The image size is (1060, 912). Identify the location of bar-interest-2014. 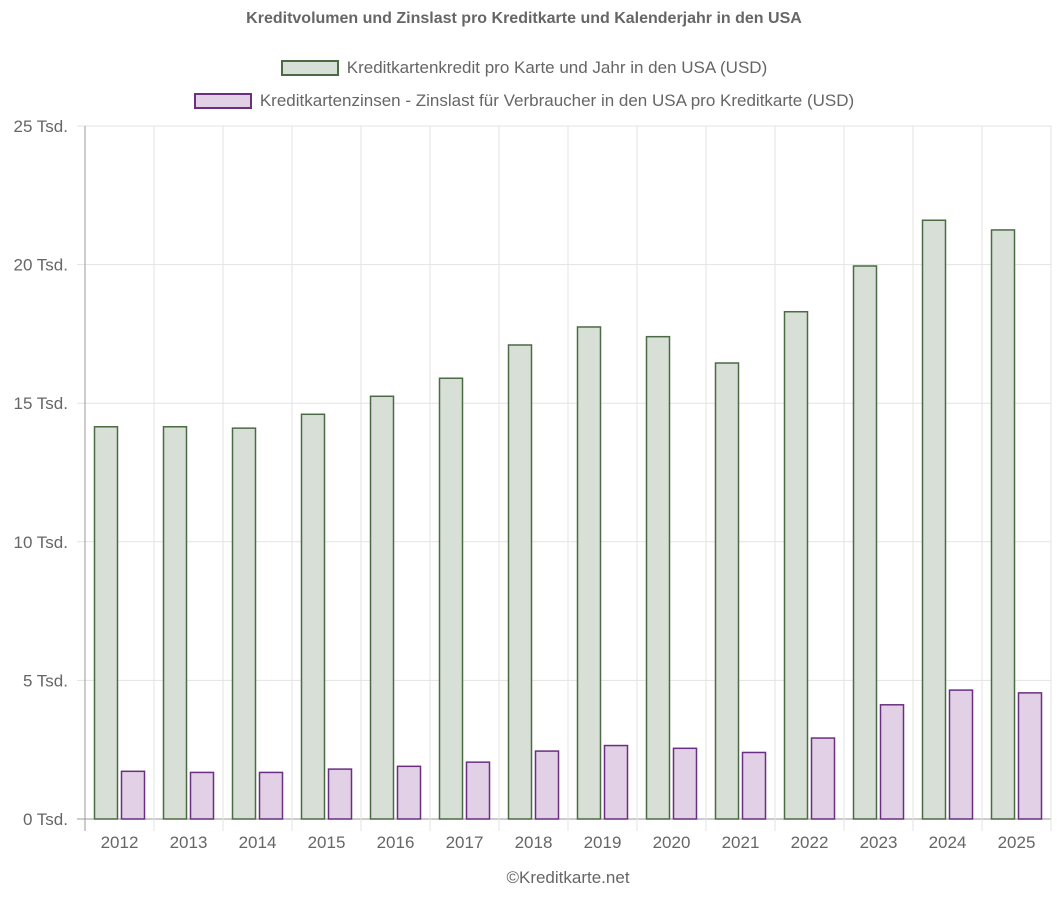
(271, 795).